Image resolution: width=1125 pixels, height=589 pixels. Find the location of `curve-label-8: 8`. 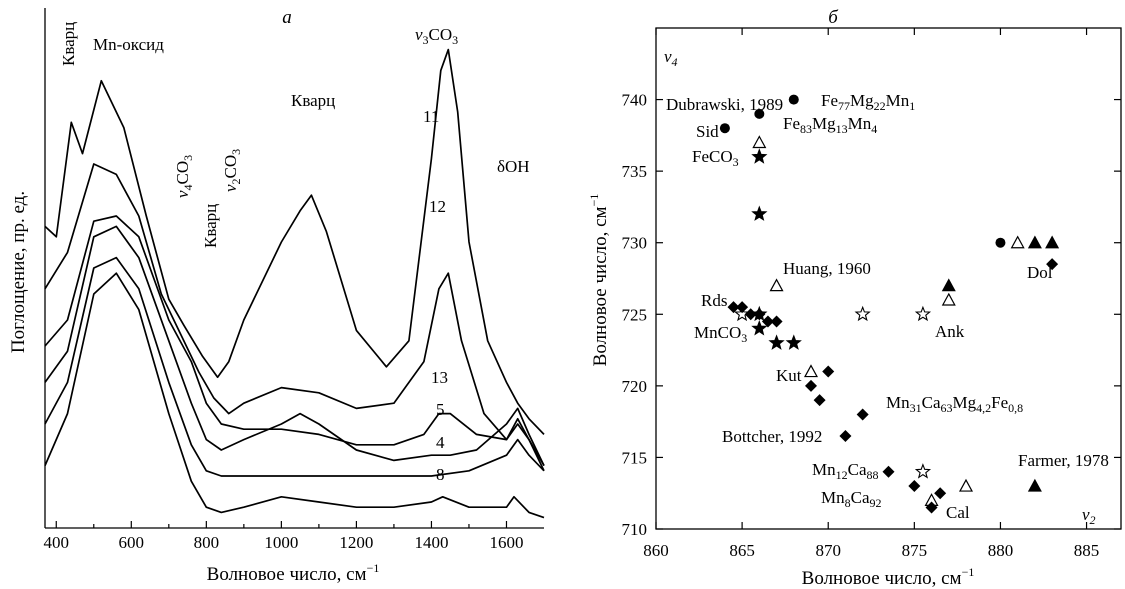

curve-label-8: 8 is located at coordinates (440, 474).